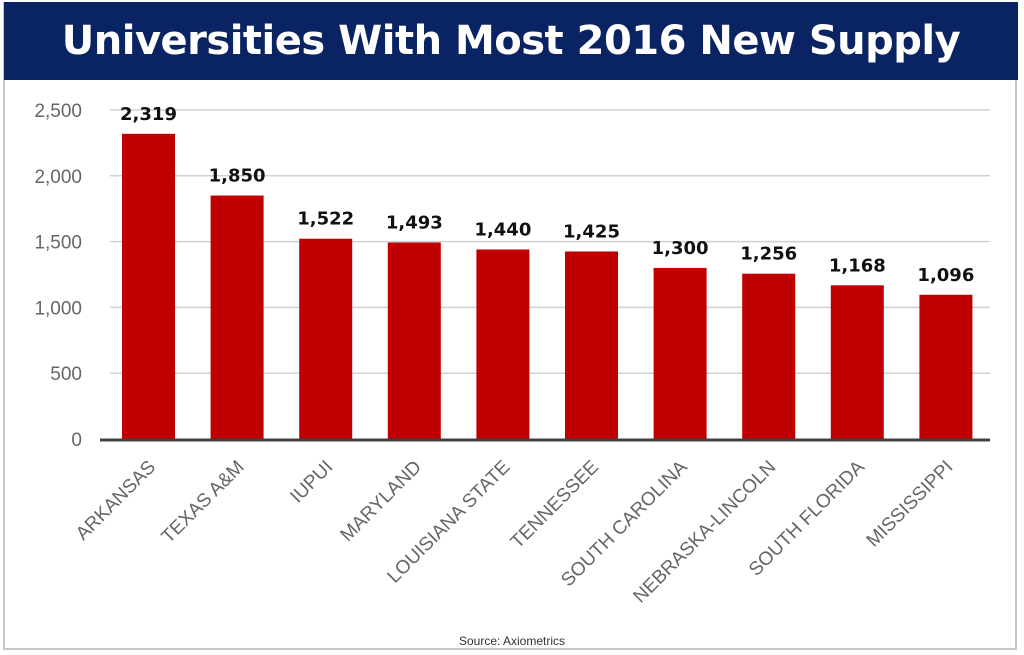 The image size is (1024, 655). Describe the element at coordinates (203, 502) in the screenshot. I see `x-tick-label: TEXAS A&M` at that location.